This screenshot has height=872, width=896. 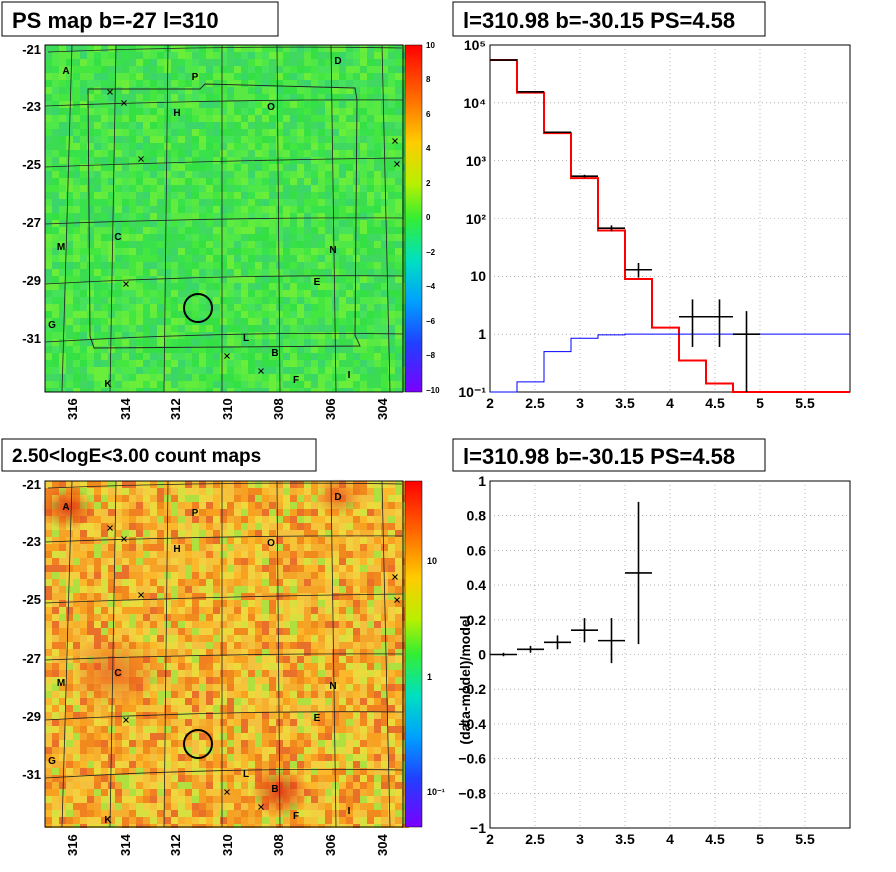 What do you see at coordinates (31, 484) in the screenshot?
I see `count-map-ytick: -21` at bounding box center [31, 484].